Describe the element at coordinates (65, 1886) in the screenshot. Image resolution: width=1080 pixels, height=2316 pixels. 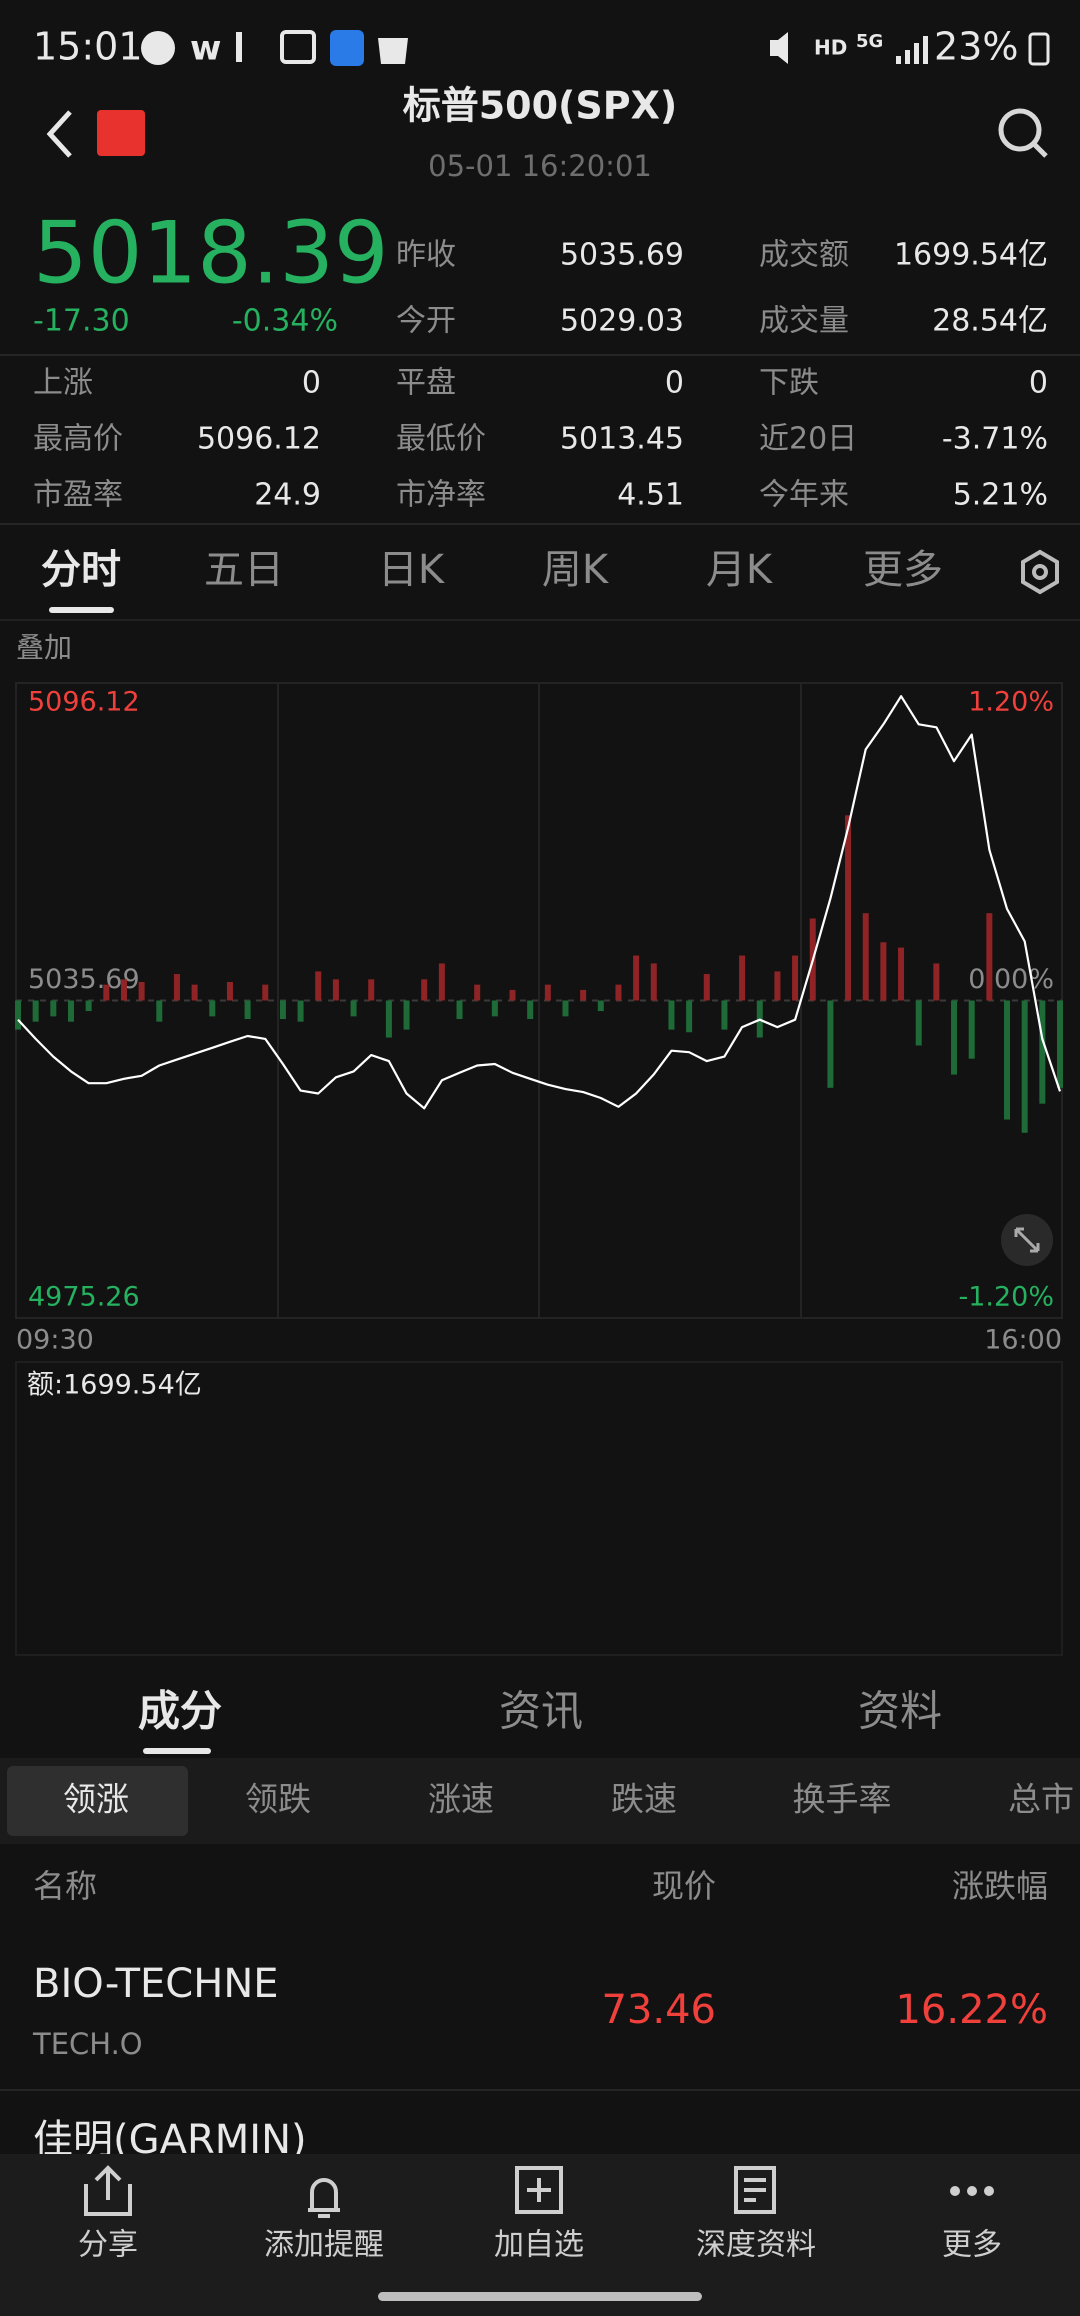
I see `column-header: 名称` at that location.